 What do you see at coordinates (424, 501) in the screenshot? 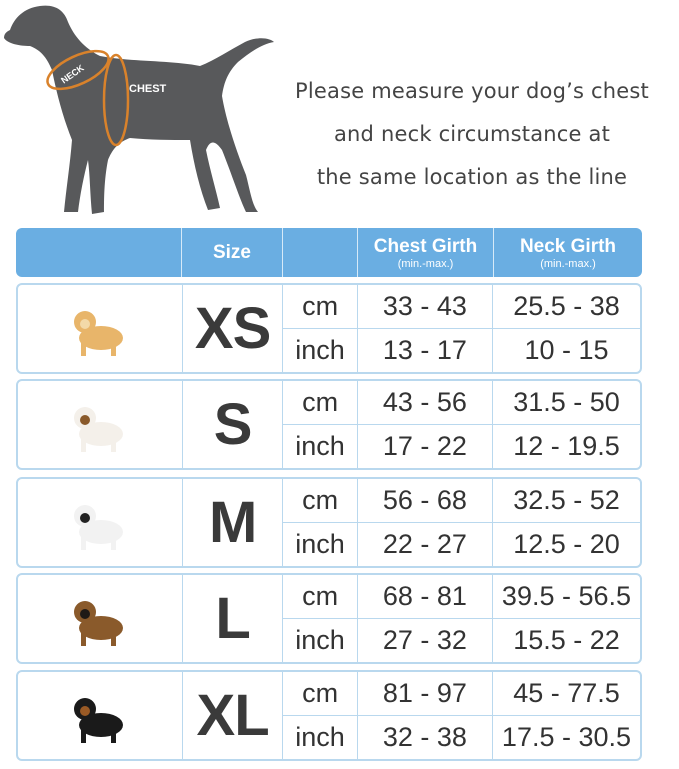
I see `chest-cm: 56 - 68` at bounding box center [424, 501].